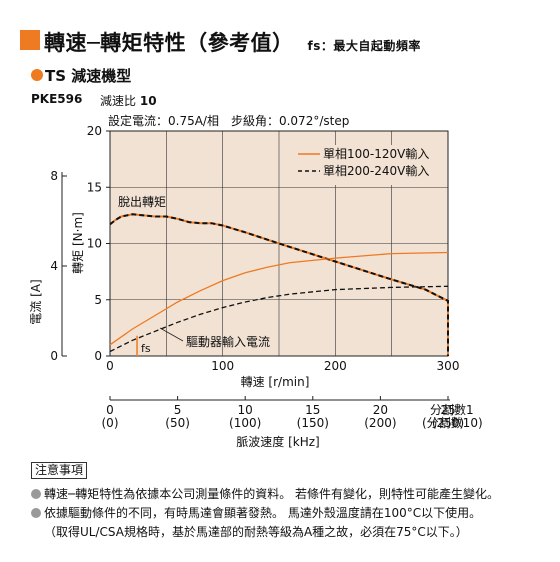 The image size is (560, 562). I want to click on x-tick-label: 0, so click(110, 366).